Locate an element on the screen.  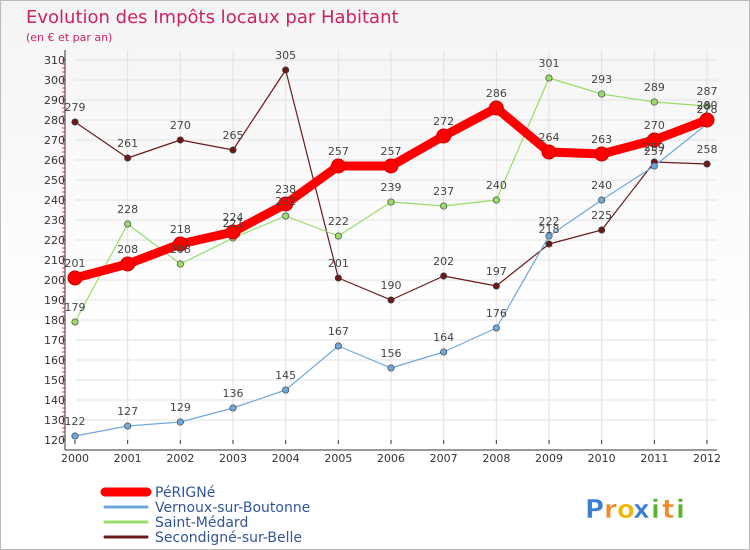
y-tick-label: 130 is located at coordinates (54, 420).